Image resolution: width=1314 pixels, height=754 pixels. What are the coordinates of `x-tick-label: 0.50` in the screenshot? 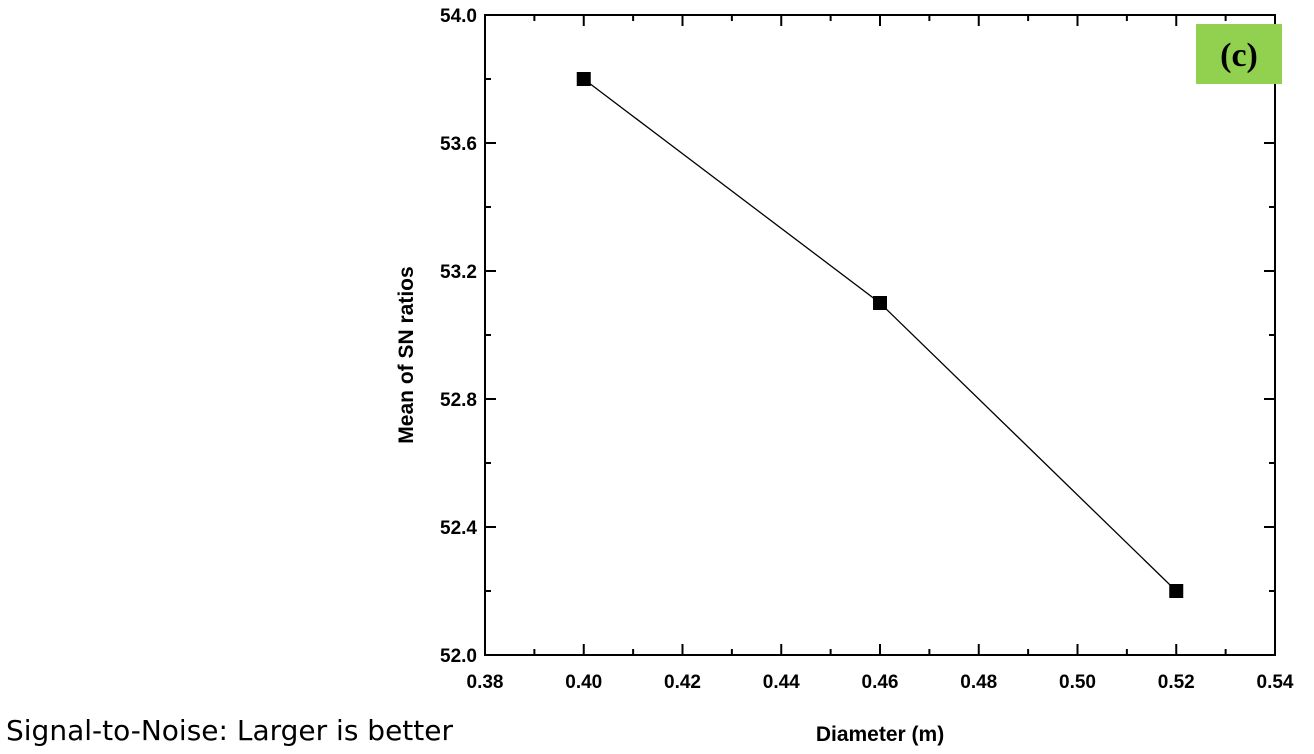 It's located at (1077, 682).